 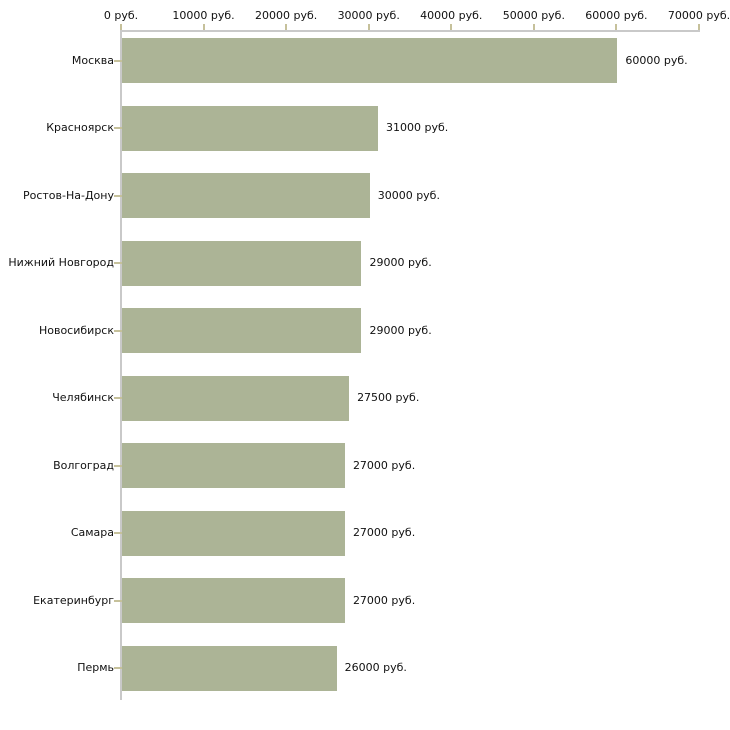 I want to click on x-axis-tick-label: 20000 руб., so click(x=286, y=15).